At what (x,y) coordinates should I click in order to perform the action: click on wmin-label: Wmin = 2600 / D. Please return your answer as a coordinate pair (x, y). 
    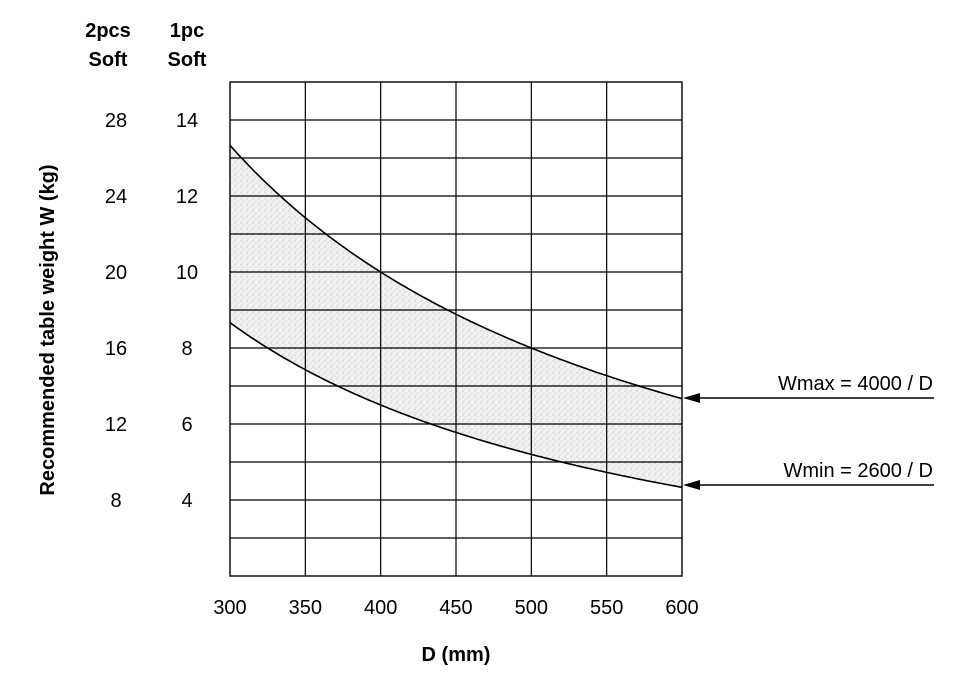
    Looking at the image, I should click on (858, 471).